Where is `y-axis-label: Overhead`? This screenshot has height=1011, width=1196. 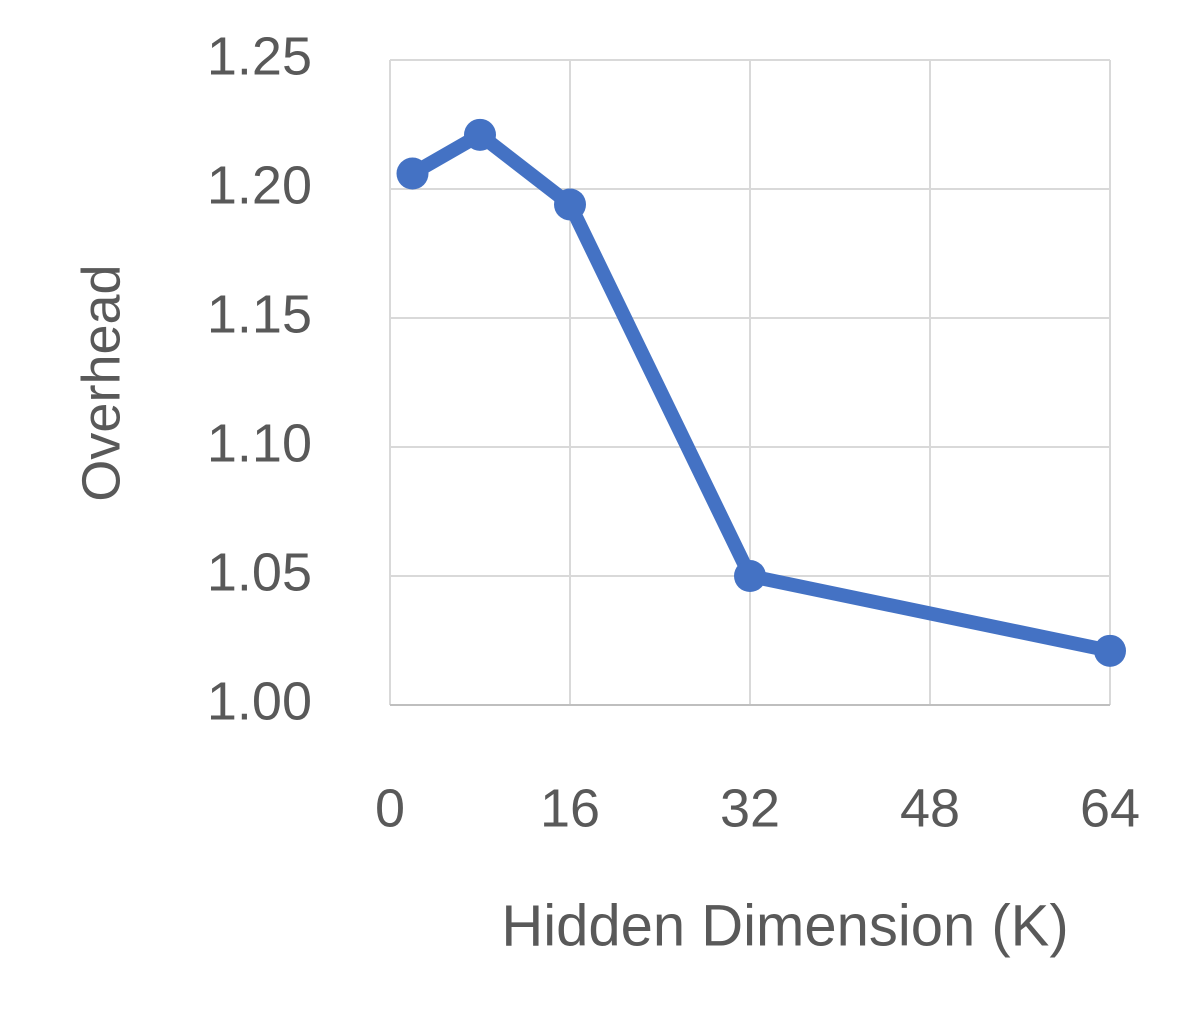
y-axis-label: Overhead is located at coordinates (101, 382).